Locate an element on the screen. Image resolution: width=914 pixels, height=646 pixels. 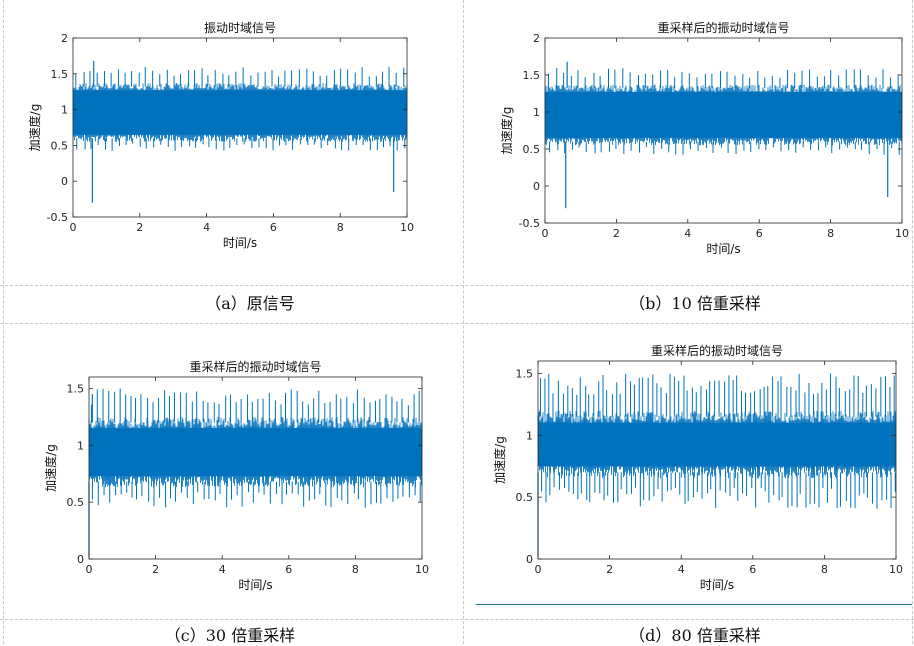
chart-title: 振动时域信号 is located at coordinates (240, 28).